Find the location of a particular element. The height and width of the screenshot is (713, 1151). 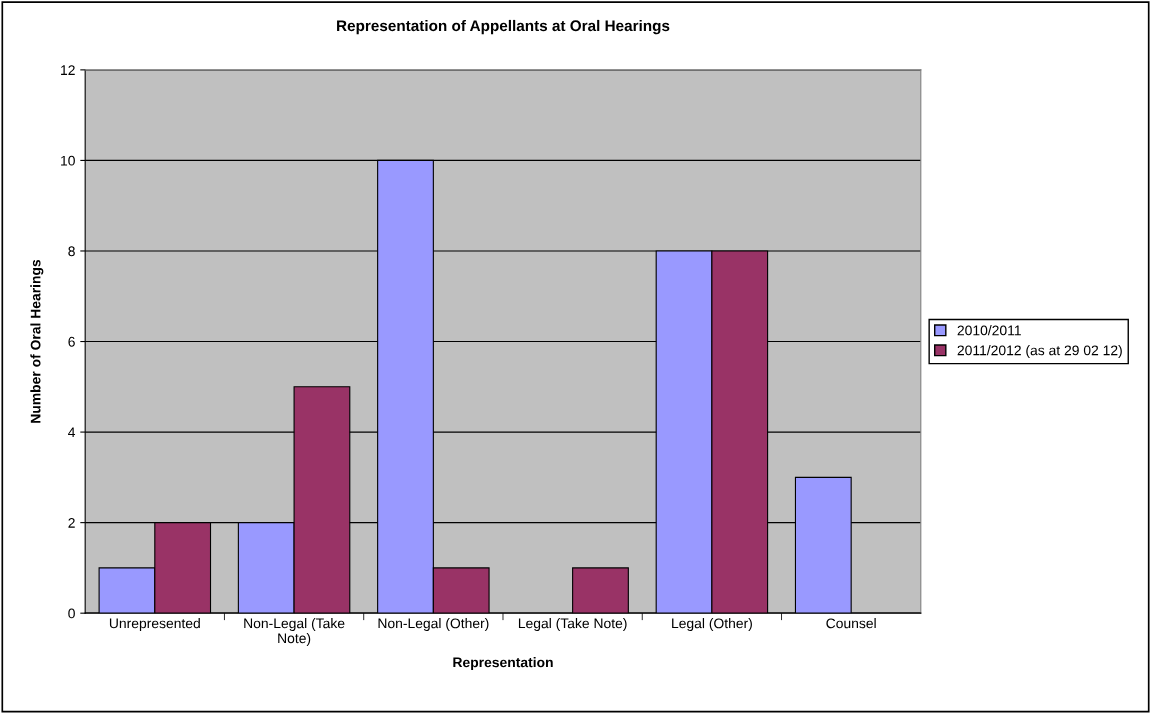

x-tick-label: Counsel is located at coordinates (851, 623).